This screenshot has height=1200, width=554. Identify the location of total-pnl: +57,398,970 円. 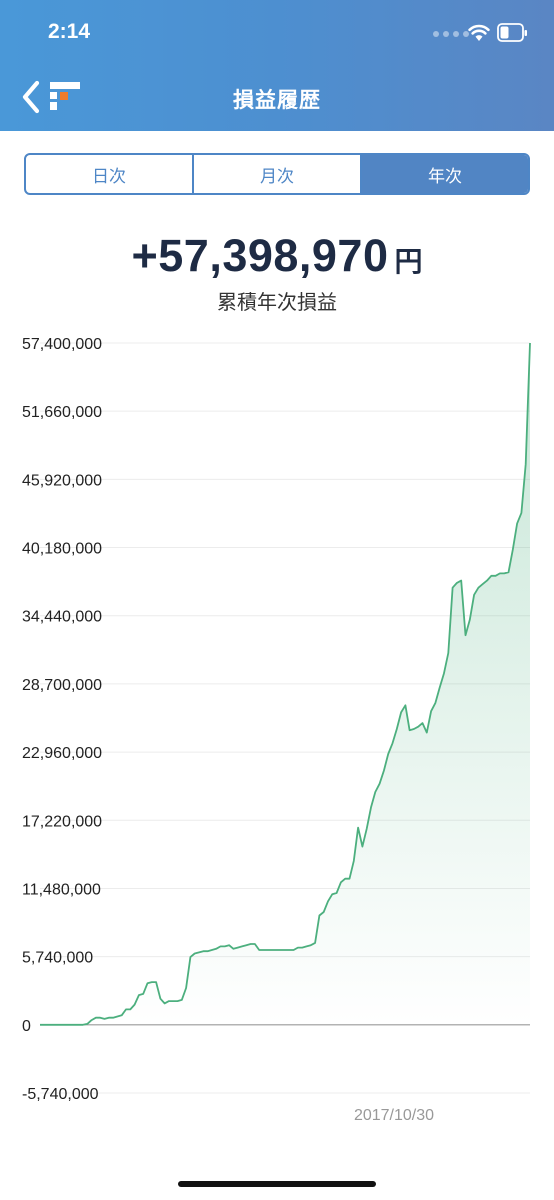
(277, 256).